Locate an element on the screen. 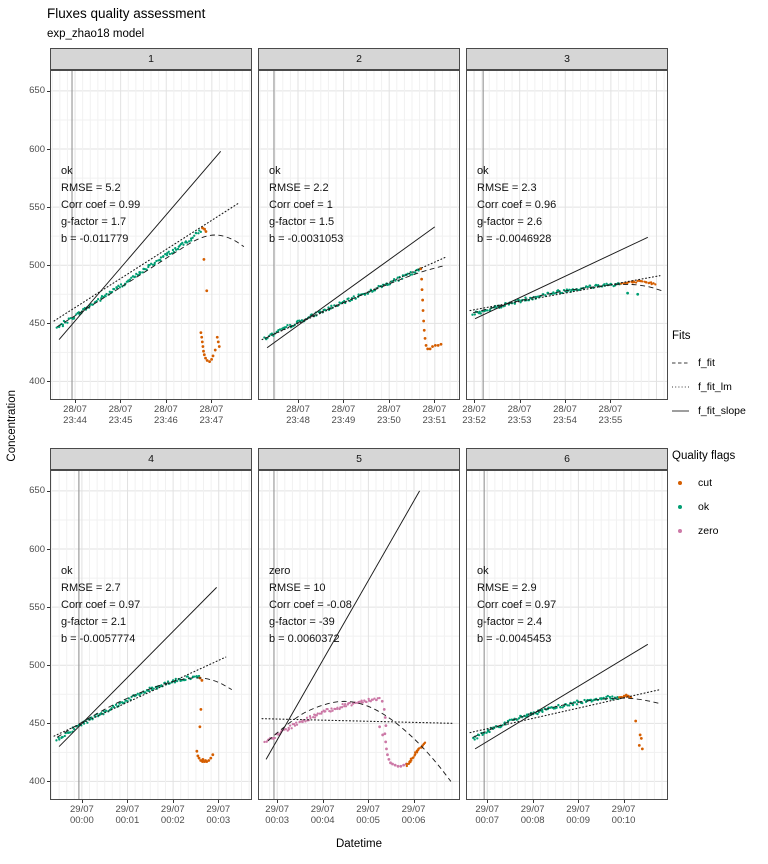  facet-strip-2: 2 is located at coordinates (359, 59).